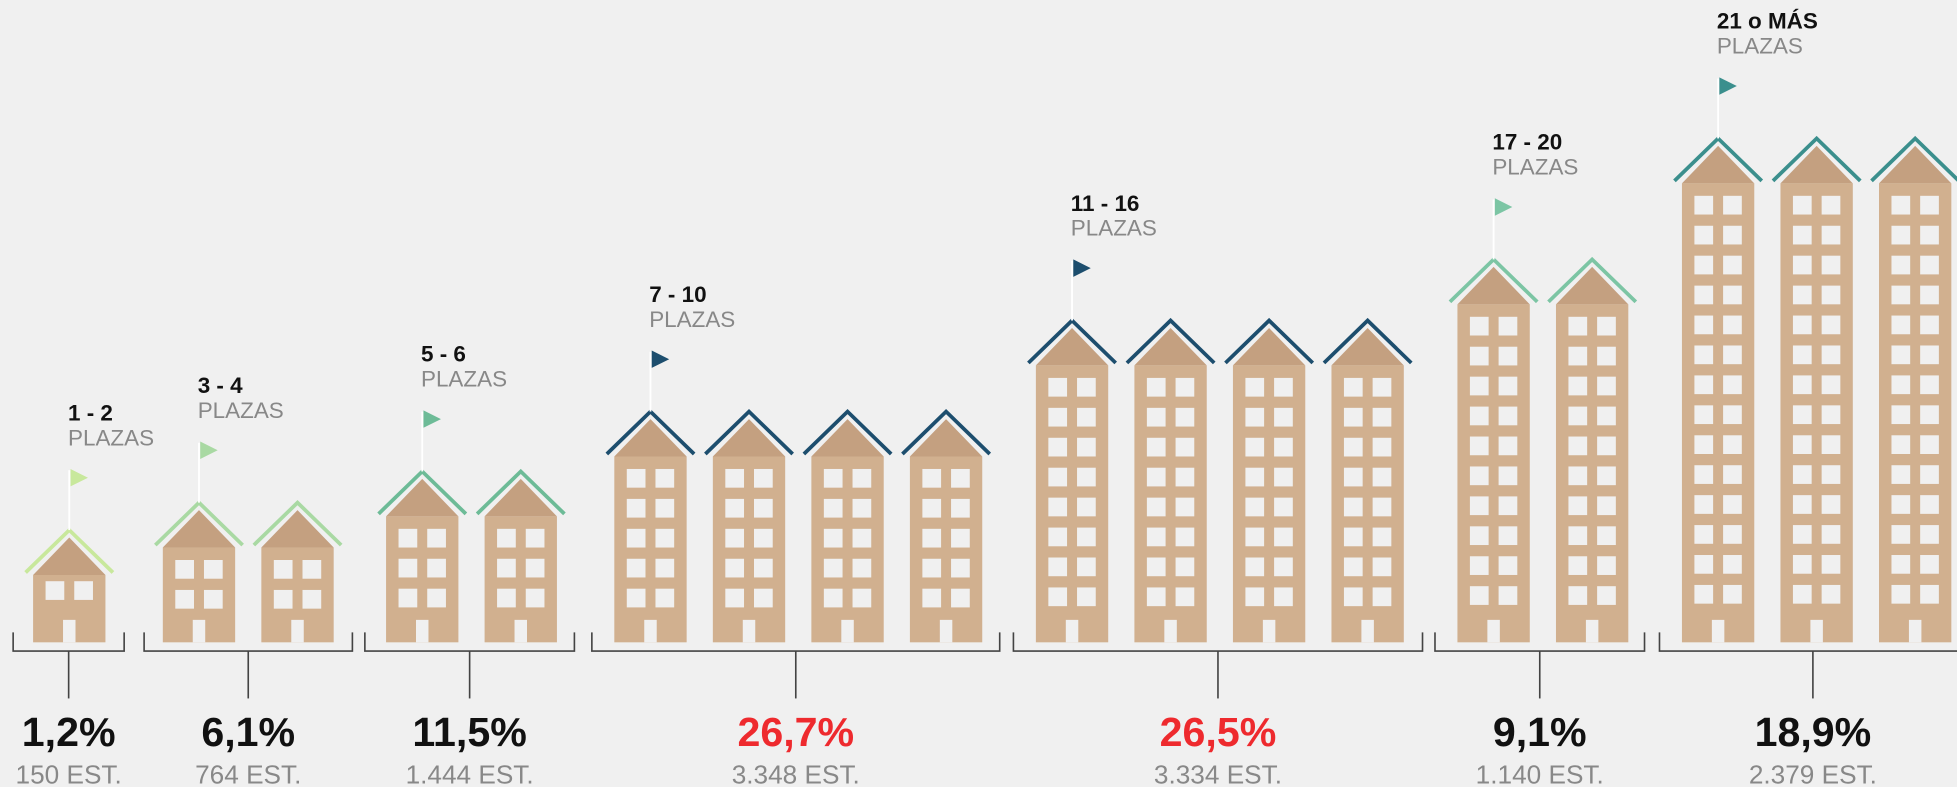  Describe the element at coordinates (1218, 732) in the screenshot. I see `percent: 26,5%` at that location.